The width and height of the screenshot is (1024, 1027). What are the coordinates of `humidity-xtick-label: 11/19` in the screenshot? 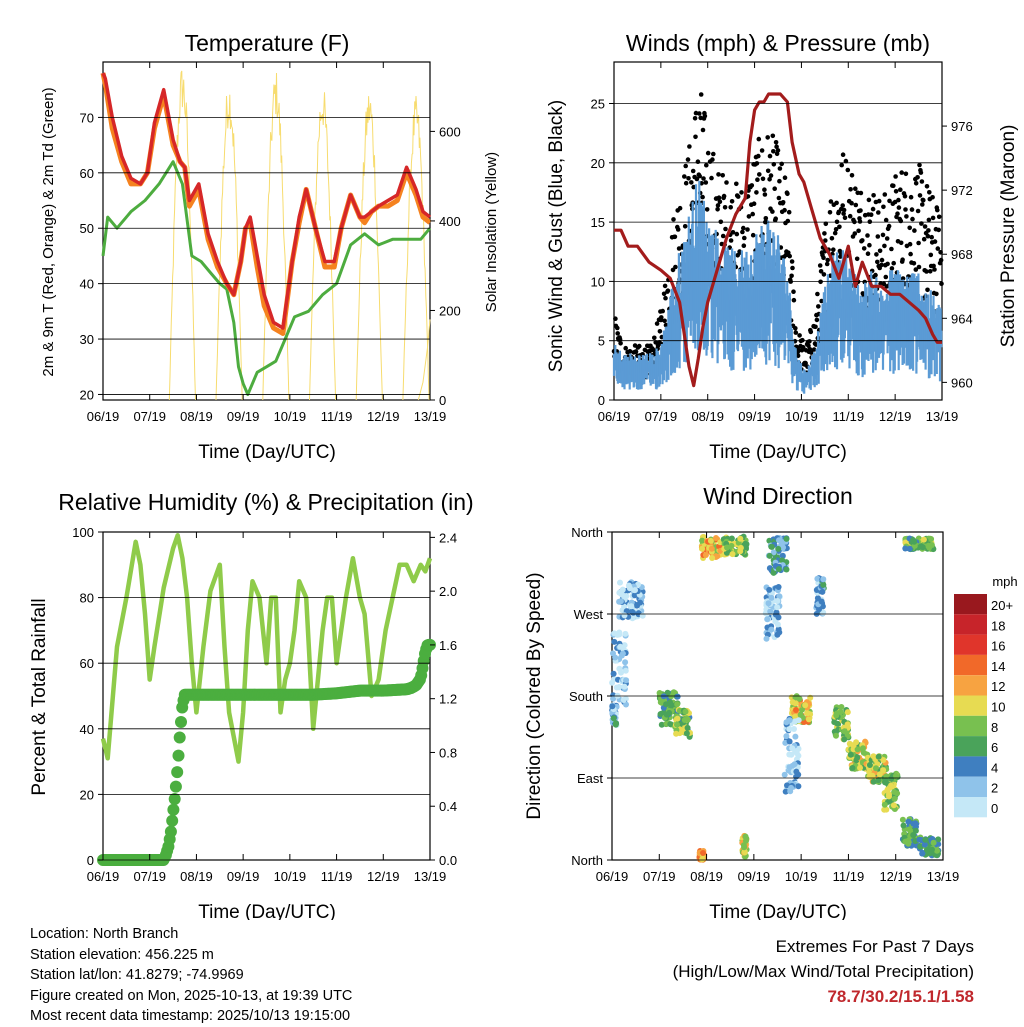 It's located at (337, 876).